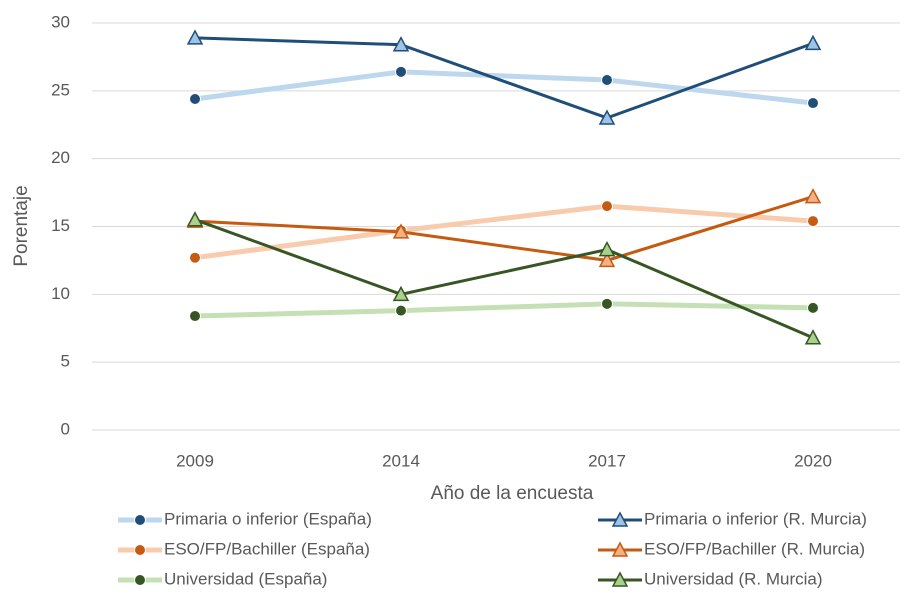 Image resolution: width=904 pixels, height=594 pixels. I want to click on x-tick-label: 2017, so click(607, 460).